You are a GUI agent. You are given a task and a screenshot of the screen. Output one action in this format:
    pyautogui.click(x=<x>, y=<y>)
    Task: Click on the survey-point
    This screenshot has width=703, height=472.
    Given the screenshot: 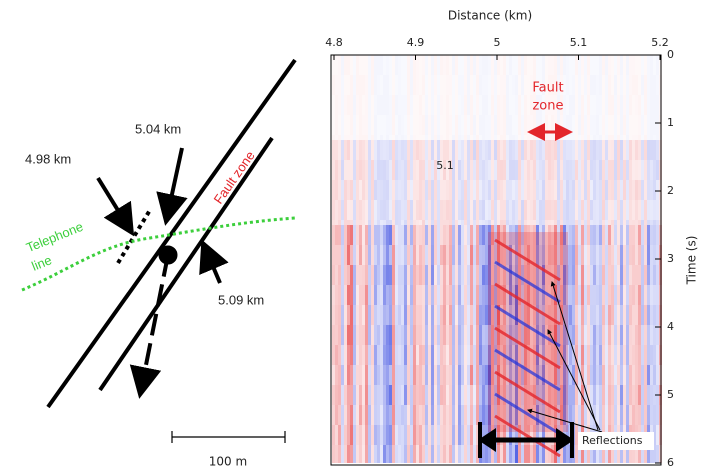 What is the action you would take?
    pyautogui.click(x=168, y=255)
    